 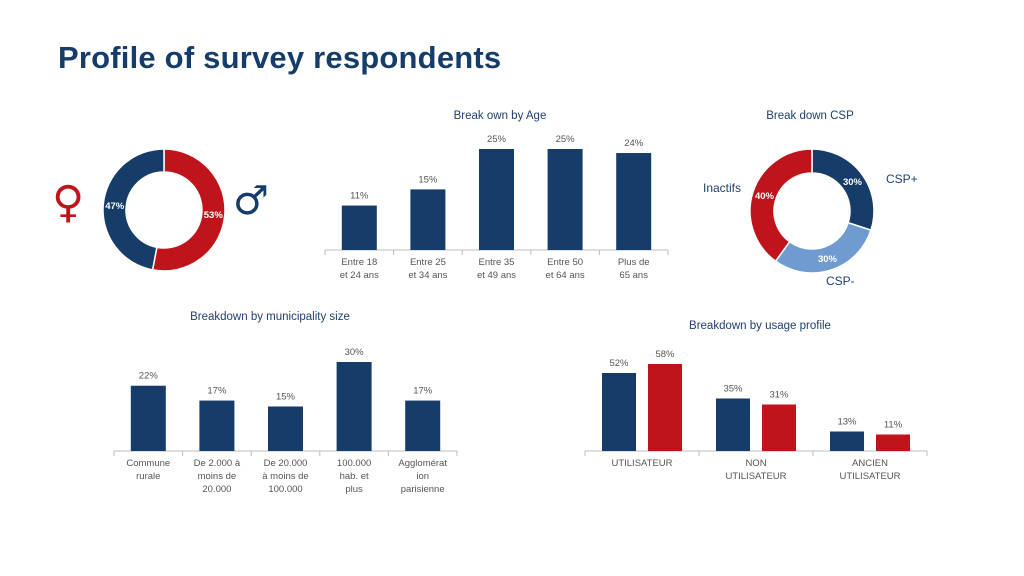 I want to click on municipality-data-label: 30%, so click(x=355, y=352).